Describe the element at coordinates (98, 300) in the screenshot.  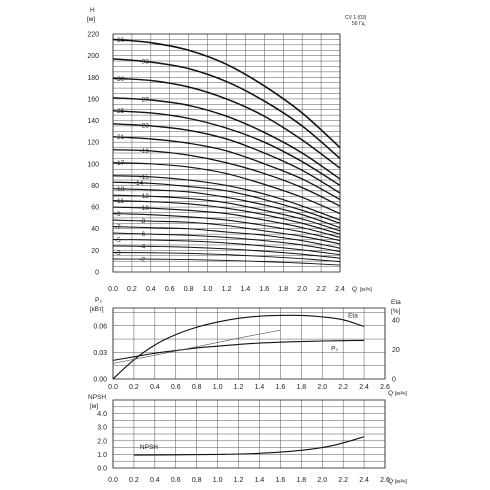
I see `power-y-axis-label: P₂` at that location.